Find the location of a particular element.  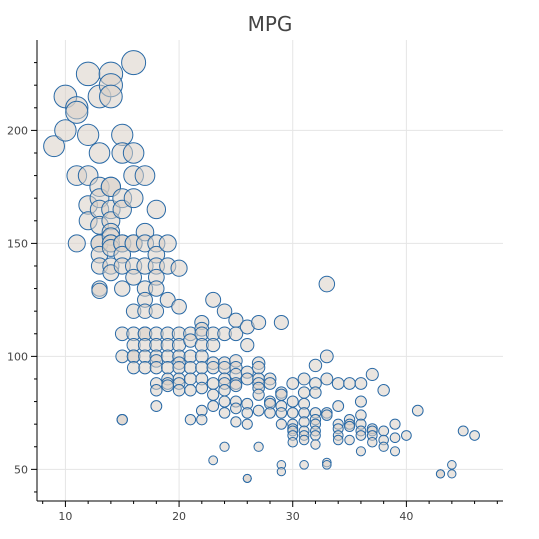

x-tick-label: 20 is located at coordinates (179, 516).